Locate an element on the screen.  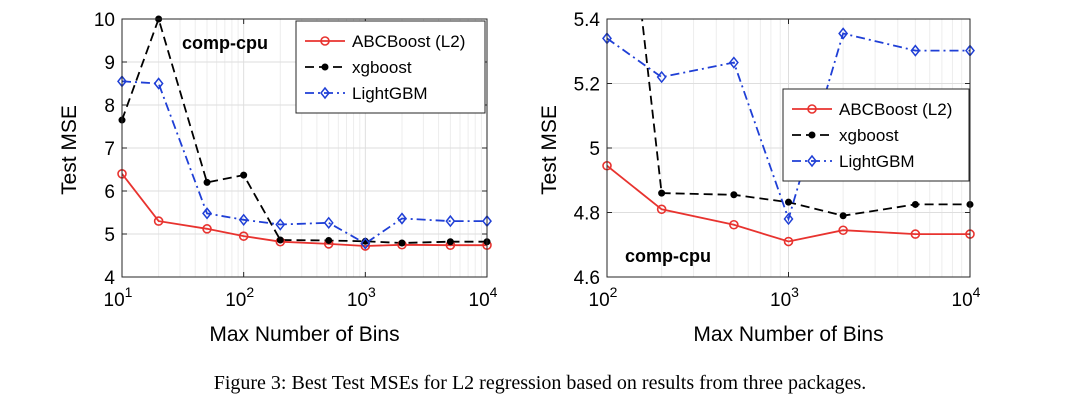
y-tick-label: 5.4 is located at coordinates (587, 20).